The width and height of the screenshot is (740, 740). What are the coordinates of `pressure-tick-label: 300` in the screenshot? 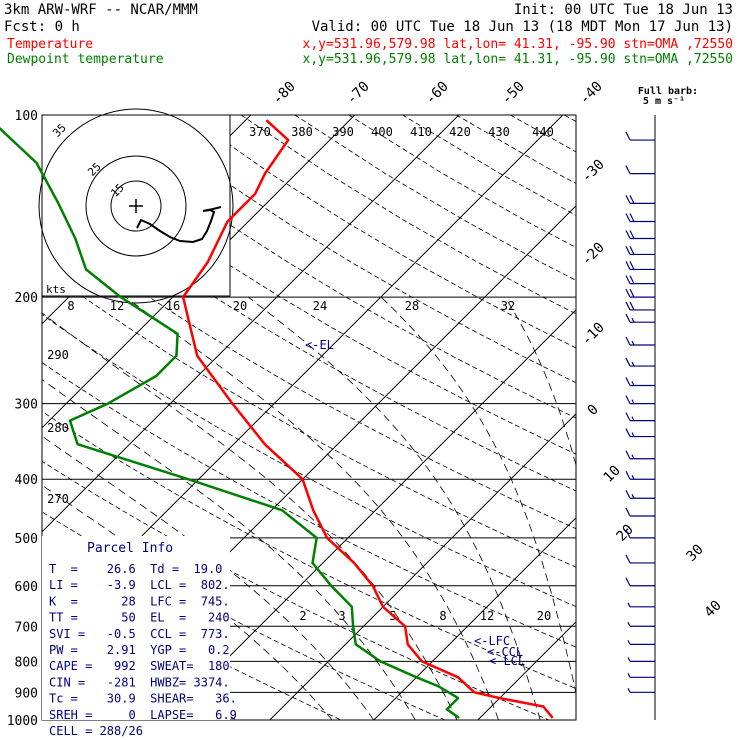 It's located at (26, 405).